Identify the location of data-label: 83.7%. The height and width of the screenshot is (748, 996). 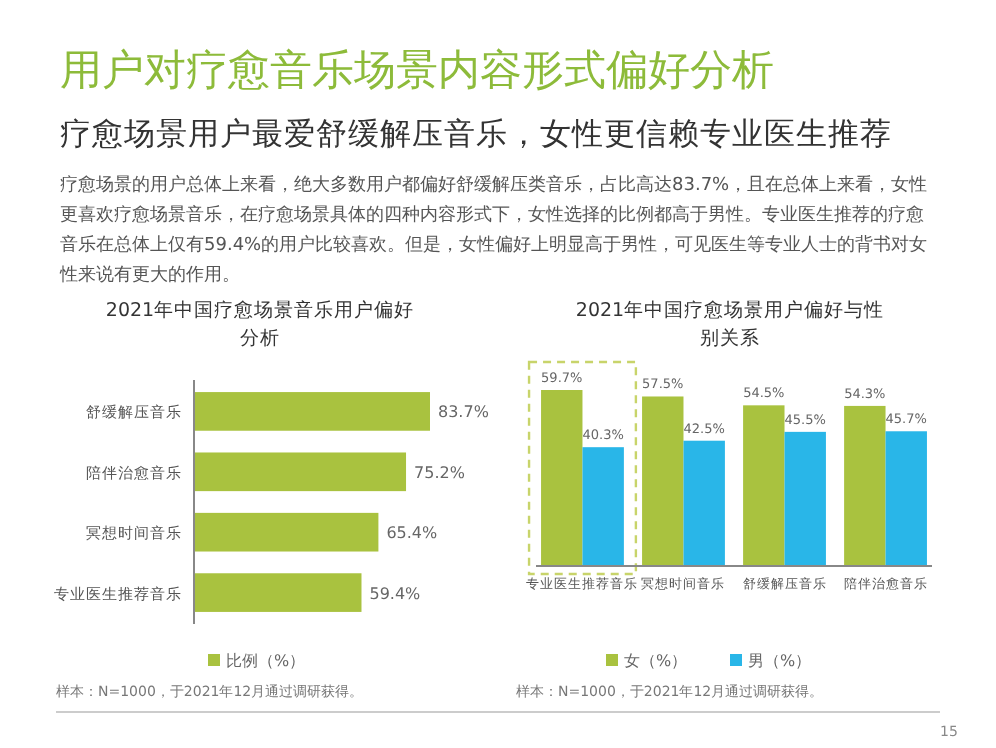
(464, 412).